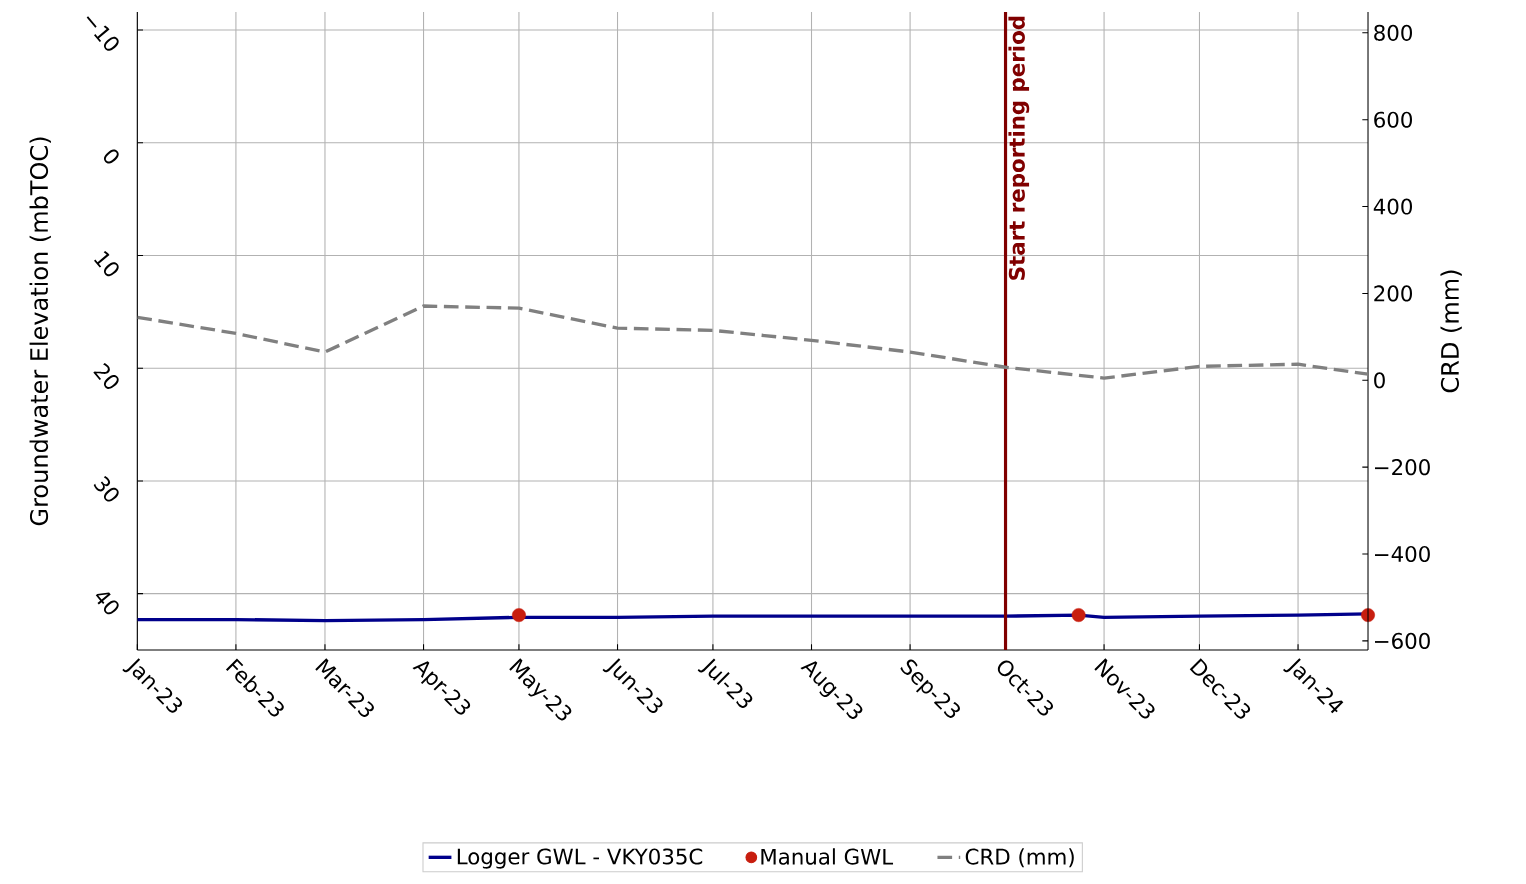 The height and width of the screenshot is (884, 1526). What do you see at coordinates (1379, 380) in the screenshot?
I see `y2-tick-label: 0` at bounding box center [1379, 380].